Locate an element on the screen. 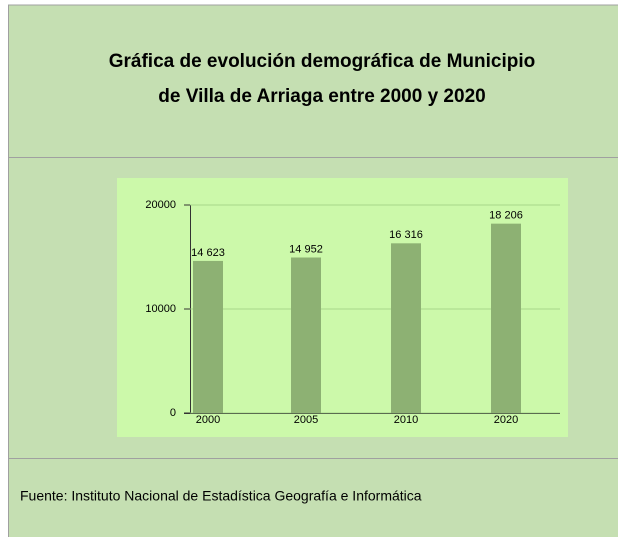 The width and height of the screenshot is (618, 537). title: de Villa de Arriaga entre 2000 y 2020 is located at coordinates (321, 96).